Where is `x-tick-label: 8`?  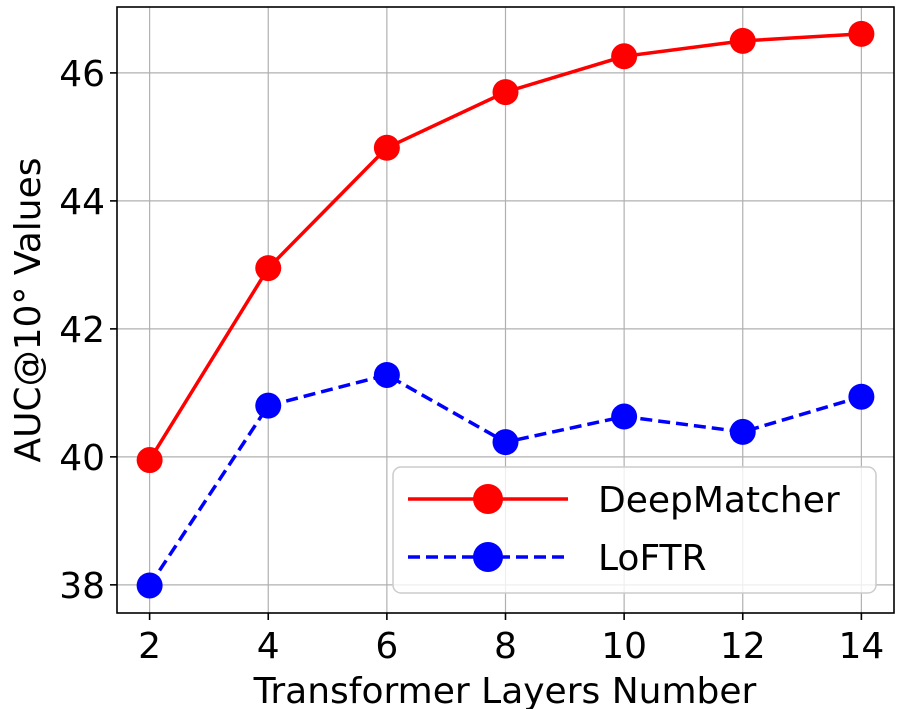 x-tick-label: 8 is located at coordinates (505, 646).